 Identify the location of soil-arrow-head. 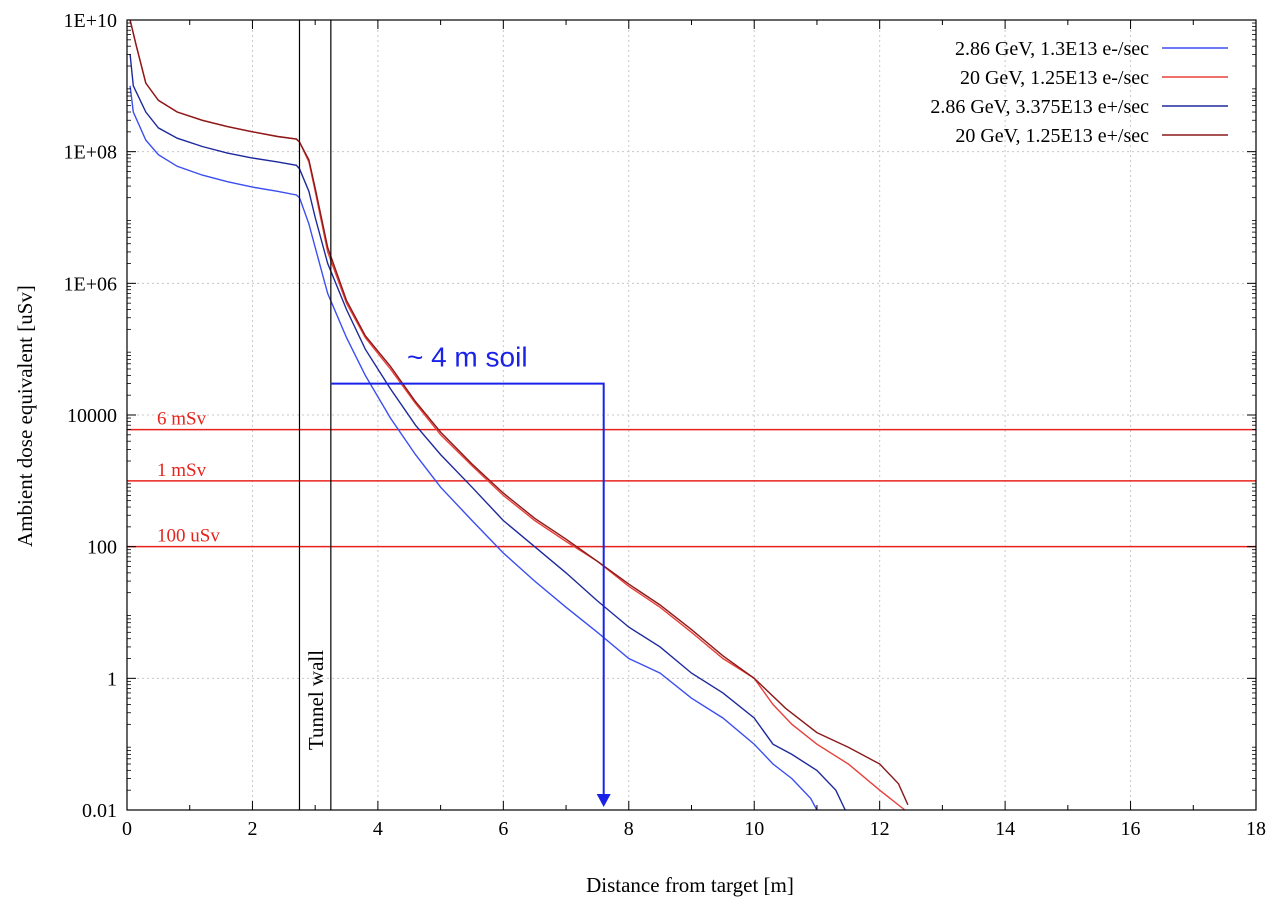
(603, 800).